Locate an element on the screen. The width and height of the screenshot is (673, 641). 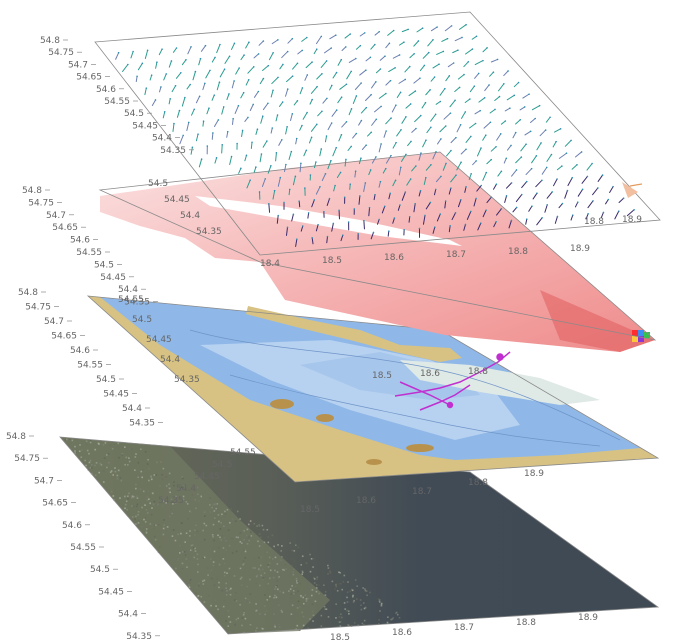
temperature-legend-patch is located at coordinates (641, 336).